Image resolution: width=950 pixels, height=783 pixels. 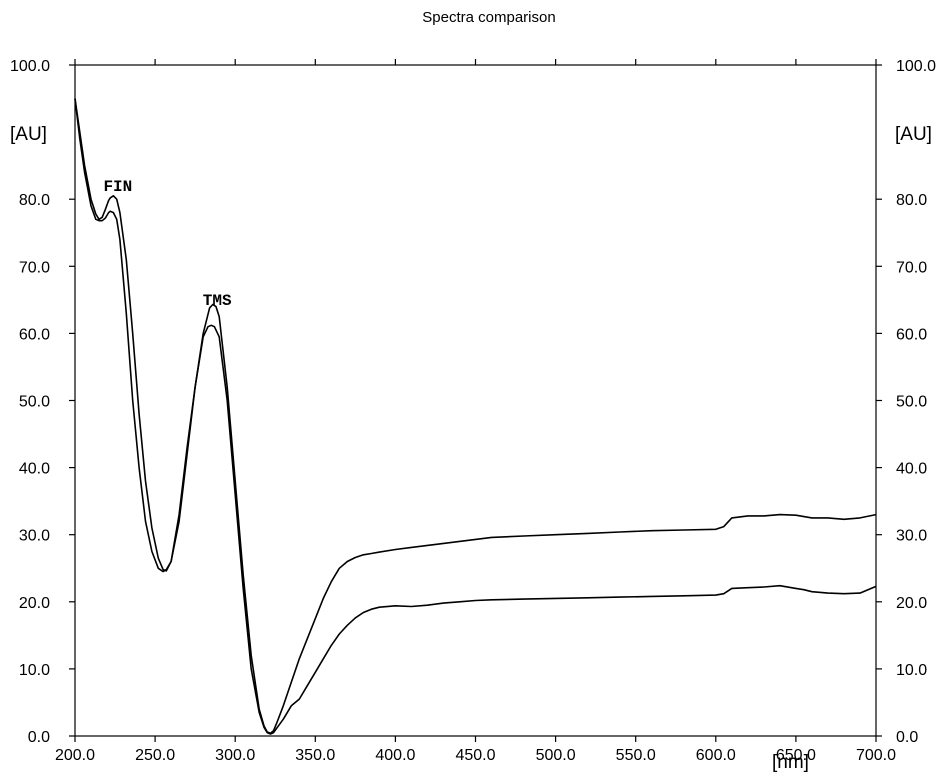 What do you see at coordinates (475, 755) in the screenshot?
I see `x-tick-label: 450.0` at bounding box center [475, 755].